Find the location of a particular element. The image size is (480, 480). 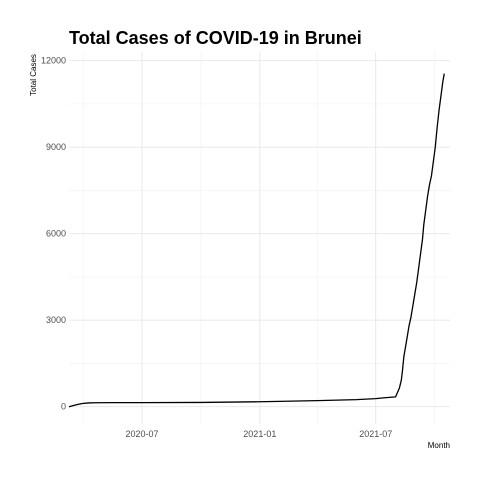

x-tick-label: 2020-07 is located at coordinates (141, 434).